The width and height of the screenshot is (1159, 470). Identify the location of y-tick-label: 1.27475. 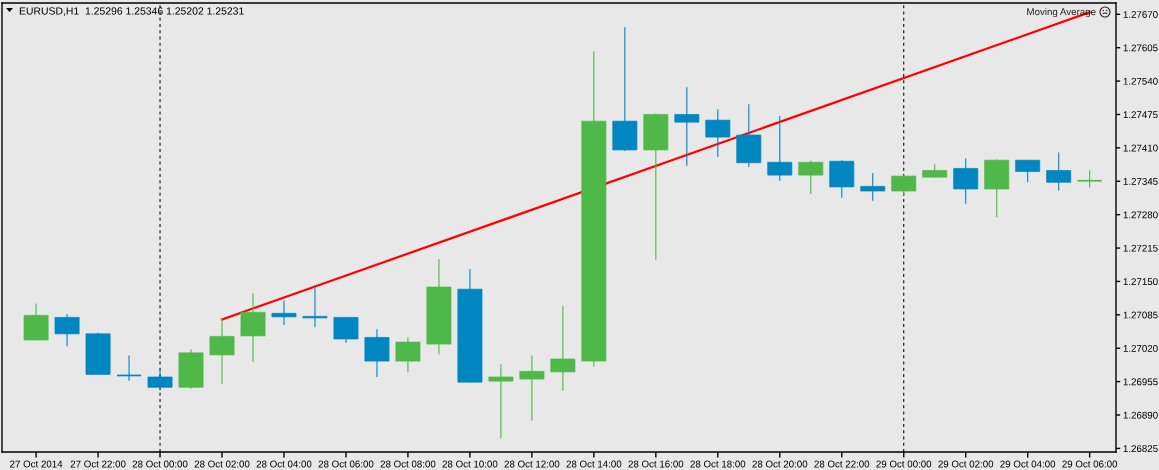
(1140, 115).